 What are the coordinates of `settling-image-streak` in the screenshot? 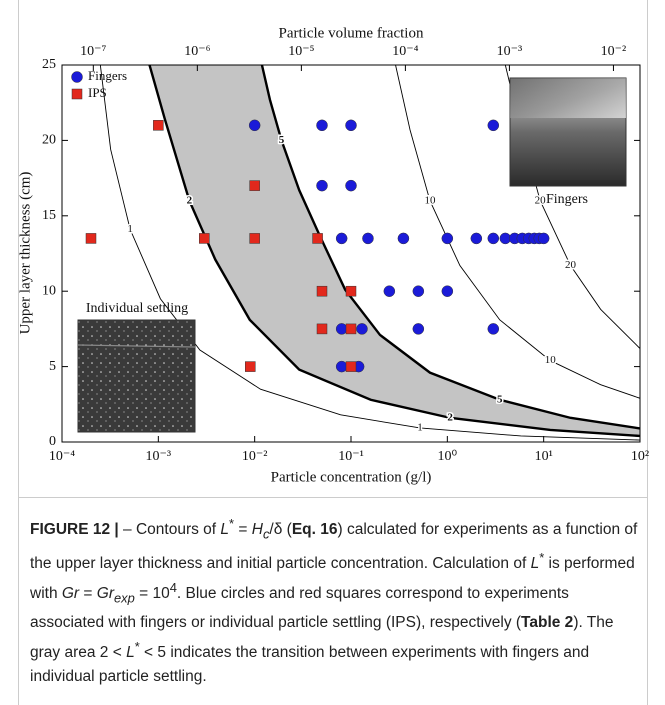 It's located at (136, 346).